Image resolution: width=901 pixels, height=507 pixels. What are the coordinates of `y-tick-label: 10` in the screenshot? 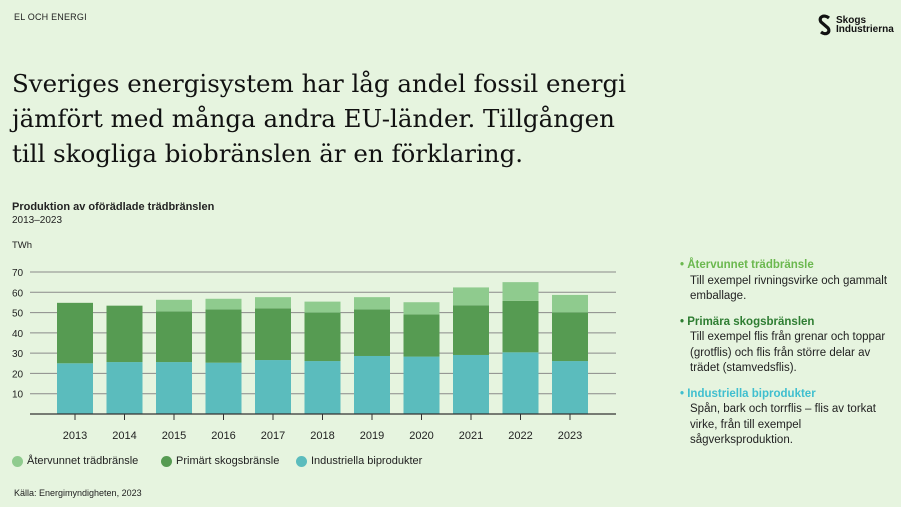 It's located at (18, 395).